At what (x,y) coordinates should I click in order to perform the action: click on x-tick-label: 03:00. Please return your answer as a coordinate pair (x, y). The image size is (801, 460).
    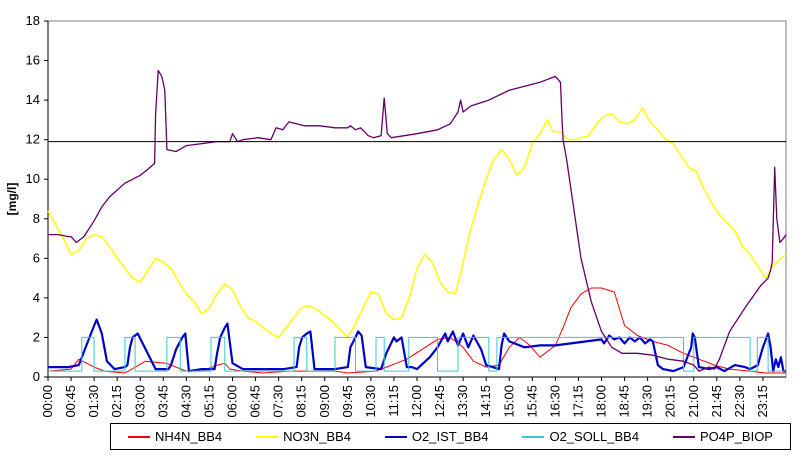
    Looking at the image, I should click on (139, 401).